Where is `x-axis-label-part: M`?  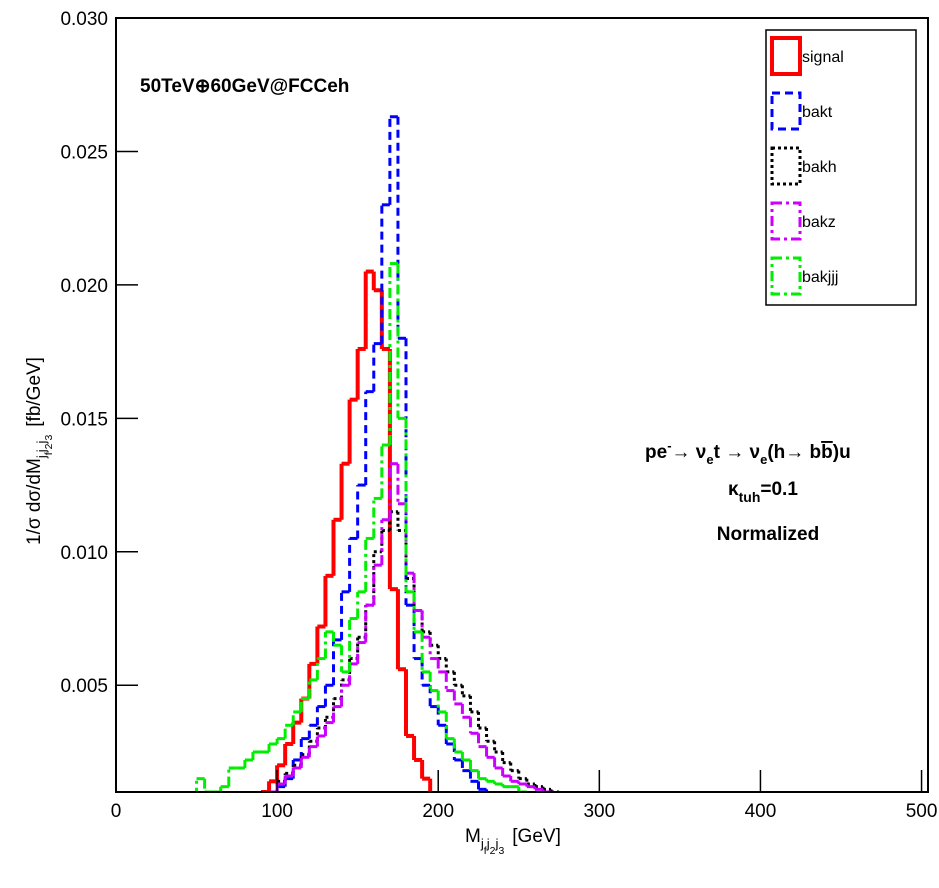
x-axis-label-part: M is located at coordinates (473, 836).